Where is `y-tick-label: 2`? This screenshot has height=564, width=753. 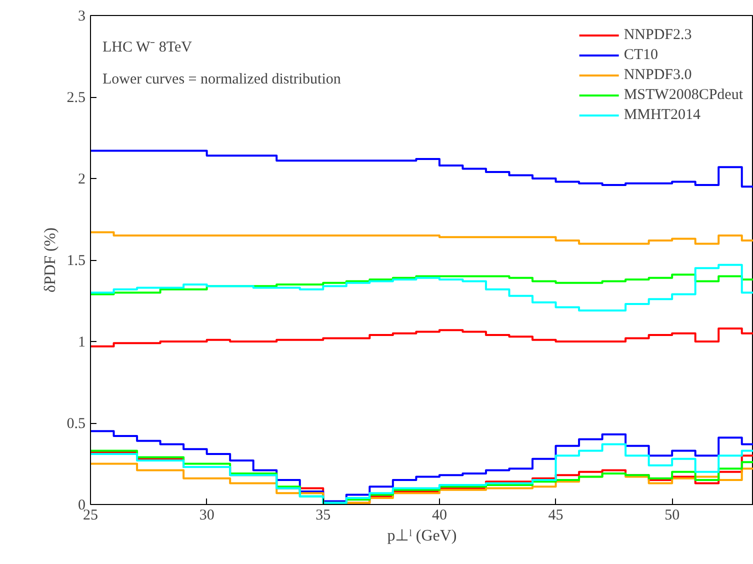
y-tick-label: 2 is located at coordinates (82, 180).